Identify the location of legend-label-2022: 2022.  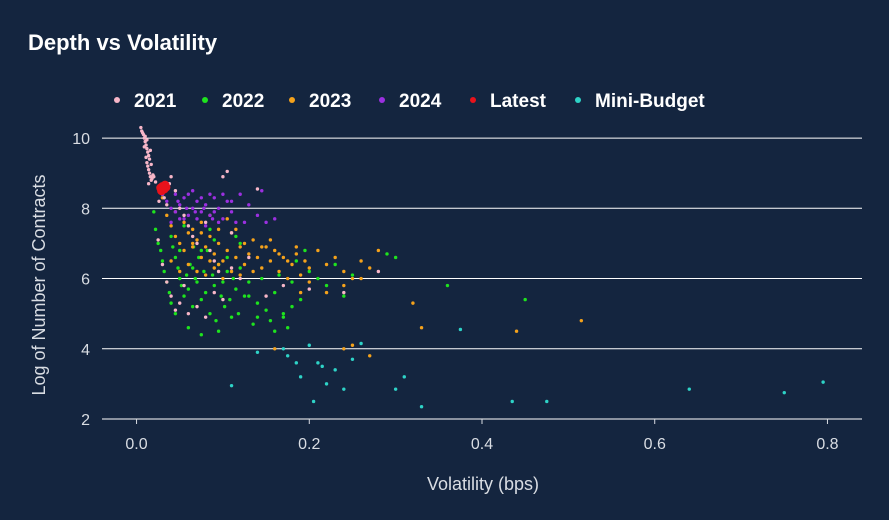
(243, 101).